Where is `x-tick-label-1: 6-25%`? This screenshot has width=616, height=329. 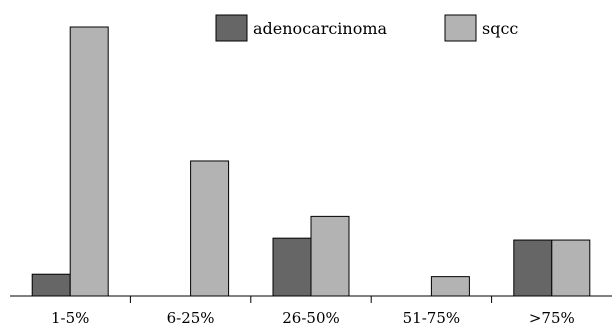
x-tick-label-1: 6-25% is located at coordinates (191, 318).